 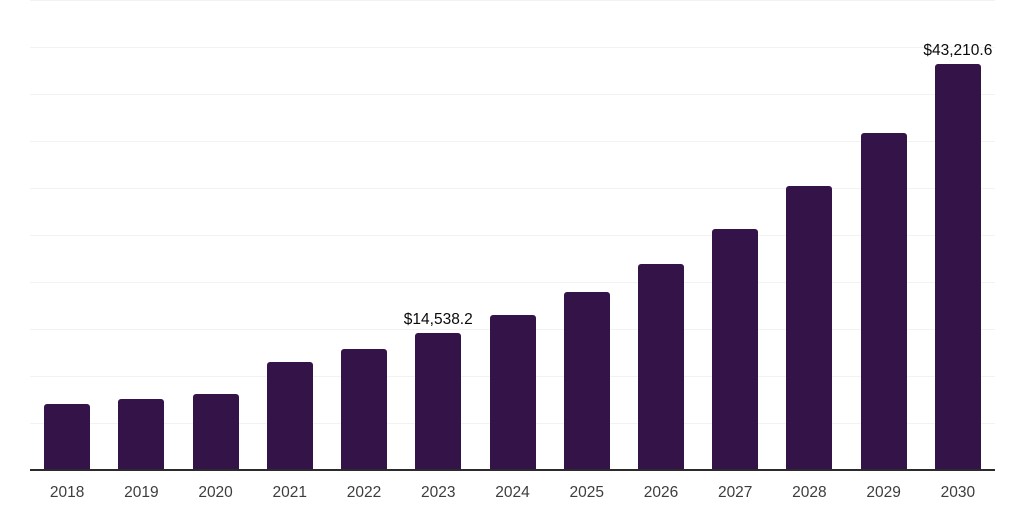 What do you see at coordinates (289, 416) in the screenshot?
I see `bar-2021` at bounding box center [289, 416].